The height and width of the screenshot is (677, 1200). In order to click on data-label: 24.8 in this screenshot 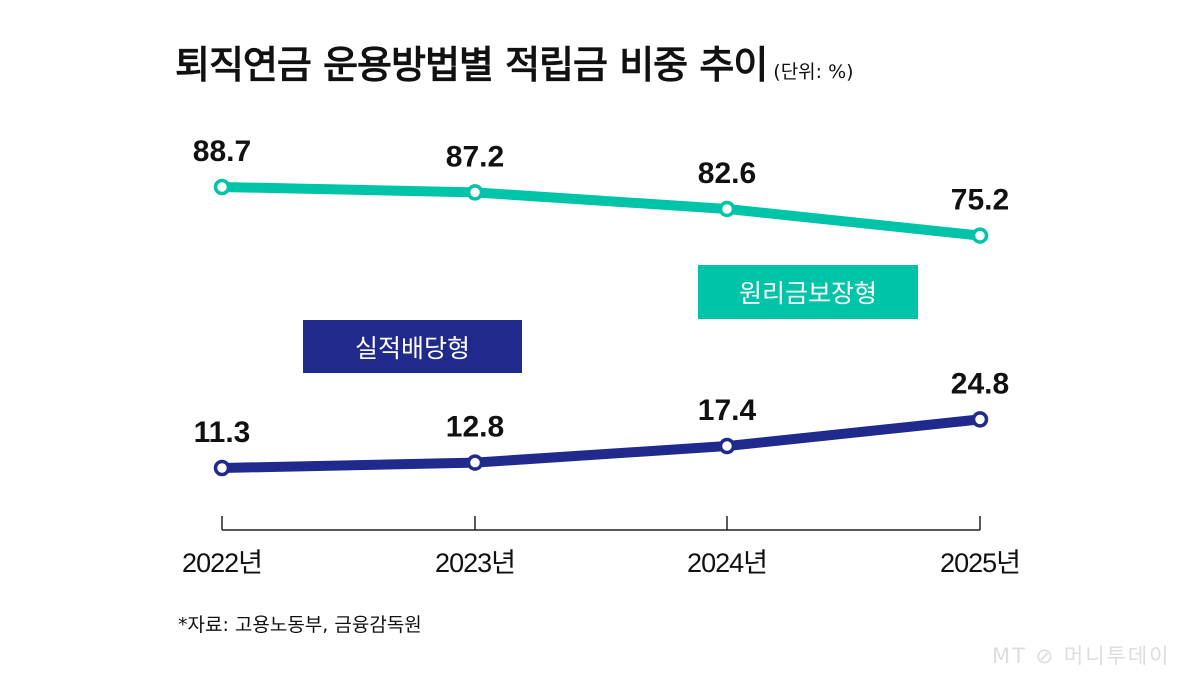, I will do `click(980, 383)`.